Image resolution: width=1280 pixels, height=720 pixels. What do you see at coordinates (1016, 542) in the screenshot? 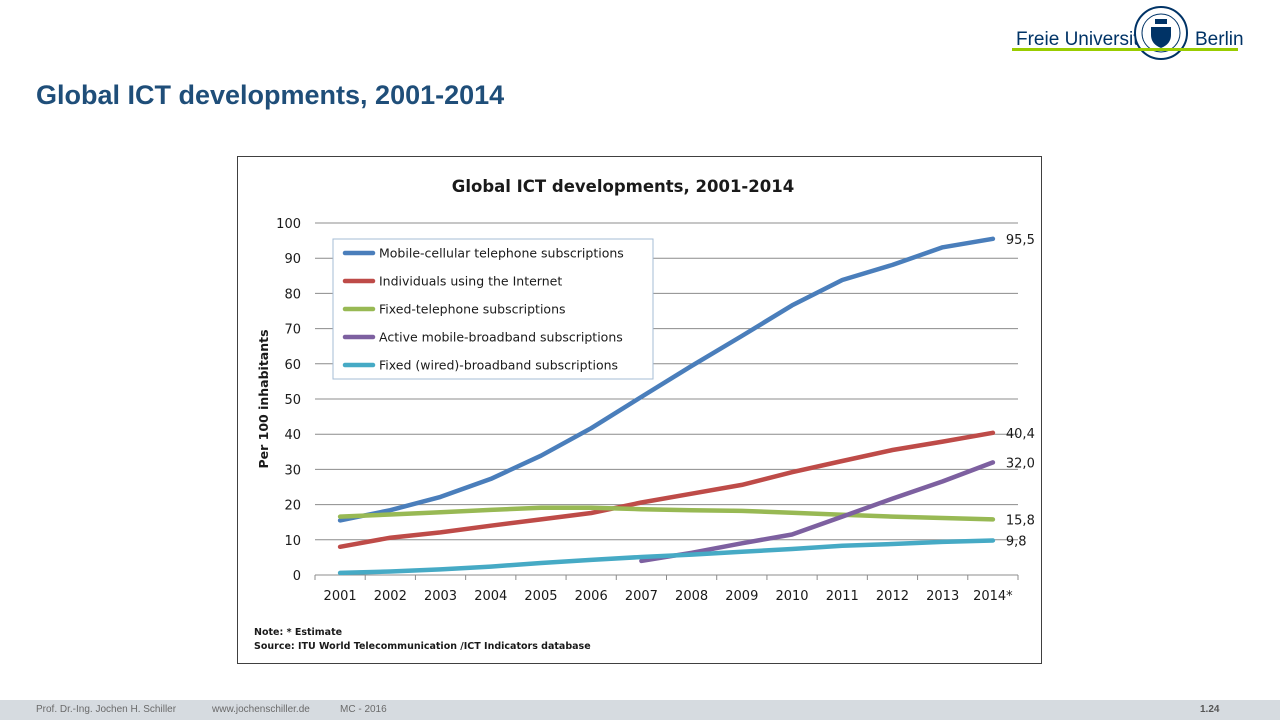
I see `end-value-label: 9,8` at bounding box center [1016, 542].